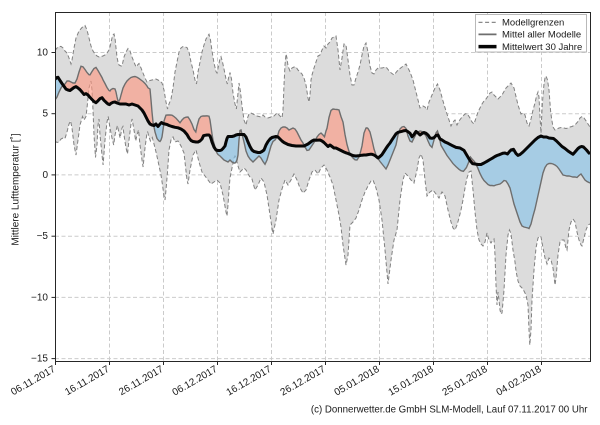 This screenshot has width=600, height=425. What do you see at coordinates (43, 53) in the screenshot?
I see `svg-text: 10` at bounding box center [43, 53].